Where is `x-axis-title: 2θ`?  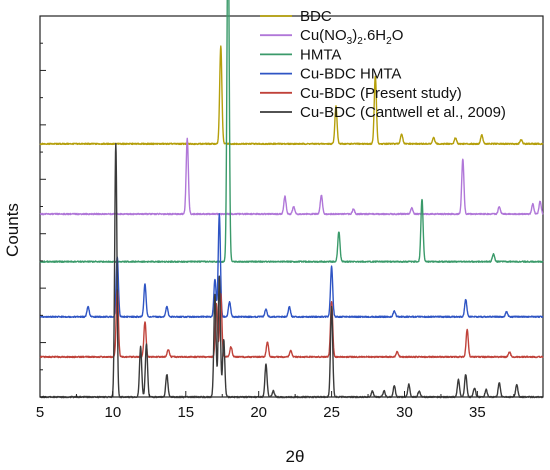
x-axis-title: 2θ is located at coordinates (295, 456).